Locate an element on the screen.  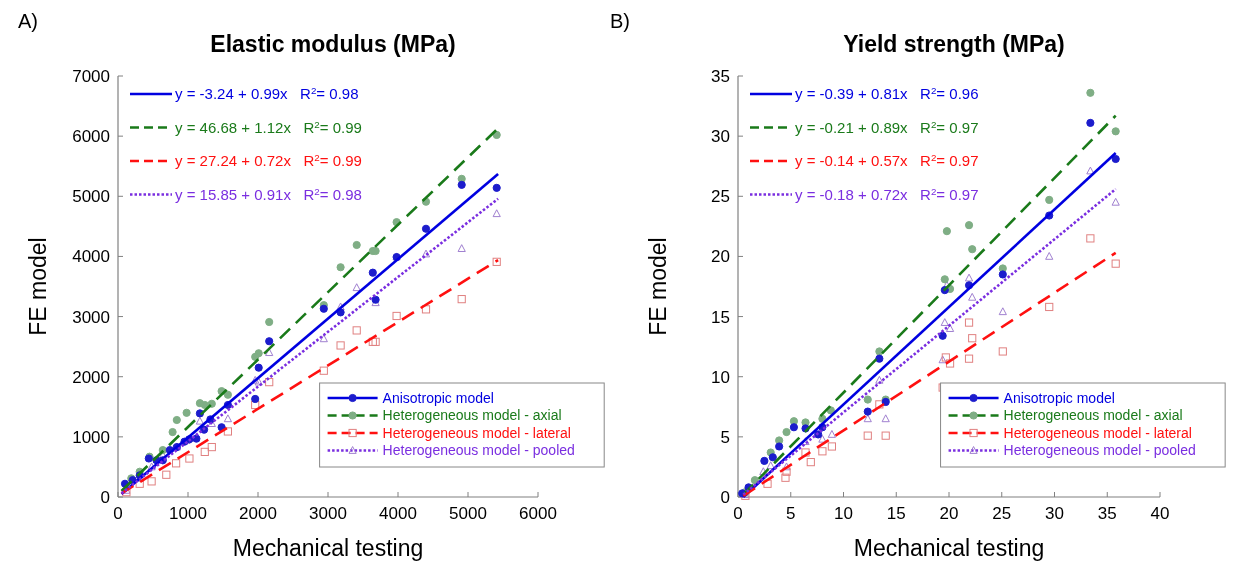
x-tick-label: 5000 is located at coordinates (468, 513).